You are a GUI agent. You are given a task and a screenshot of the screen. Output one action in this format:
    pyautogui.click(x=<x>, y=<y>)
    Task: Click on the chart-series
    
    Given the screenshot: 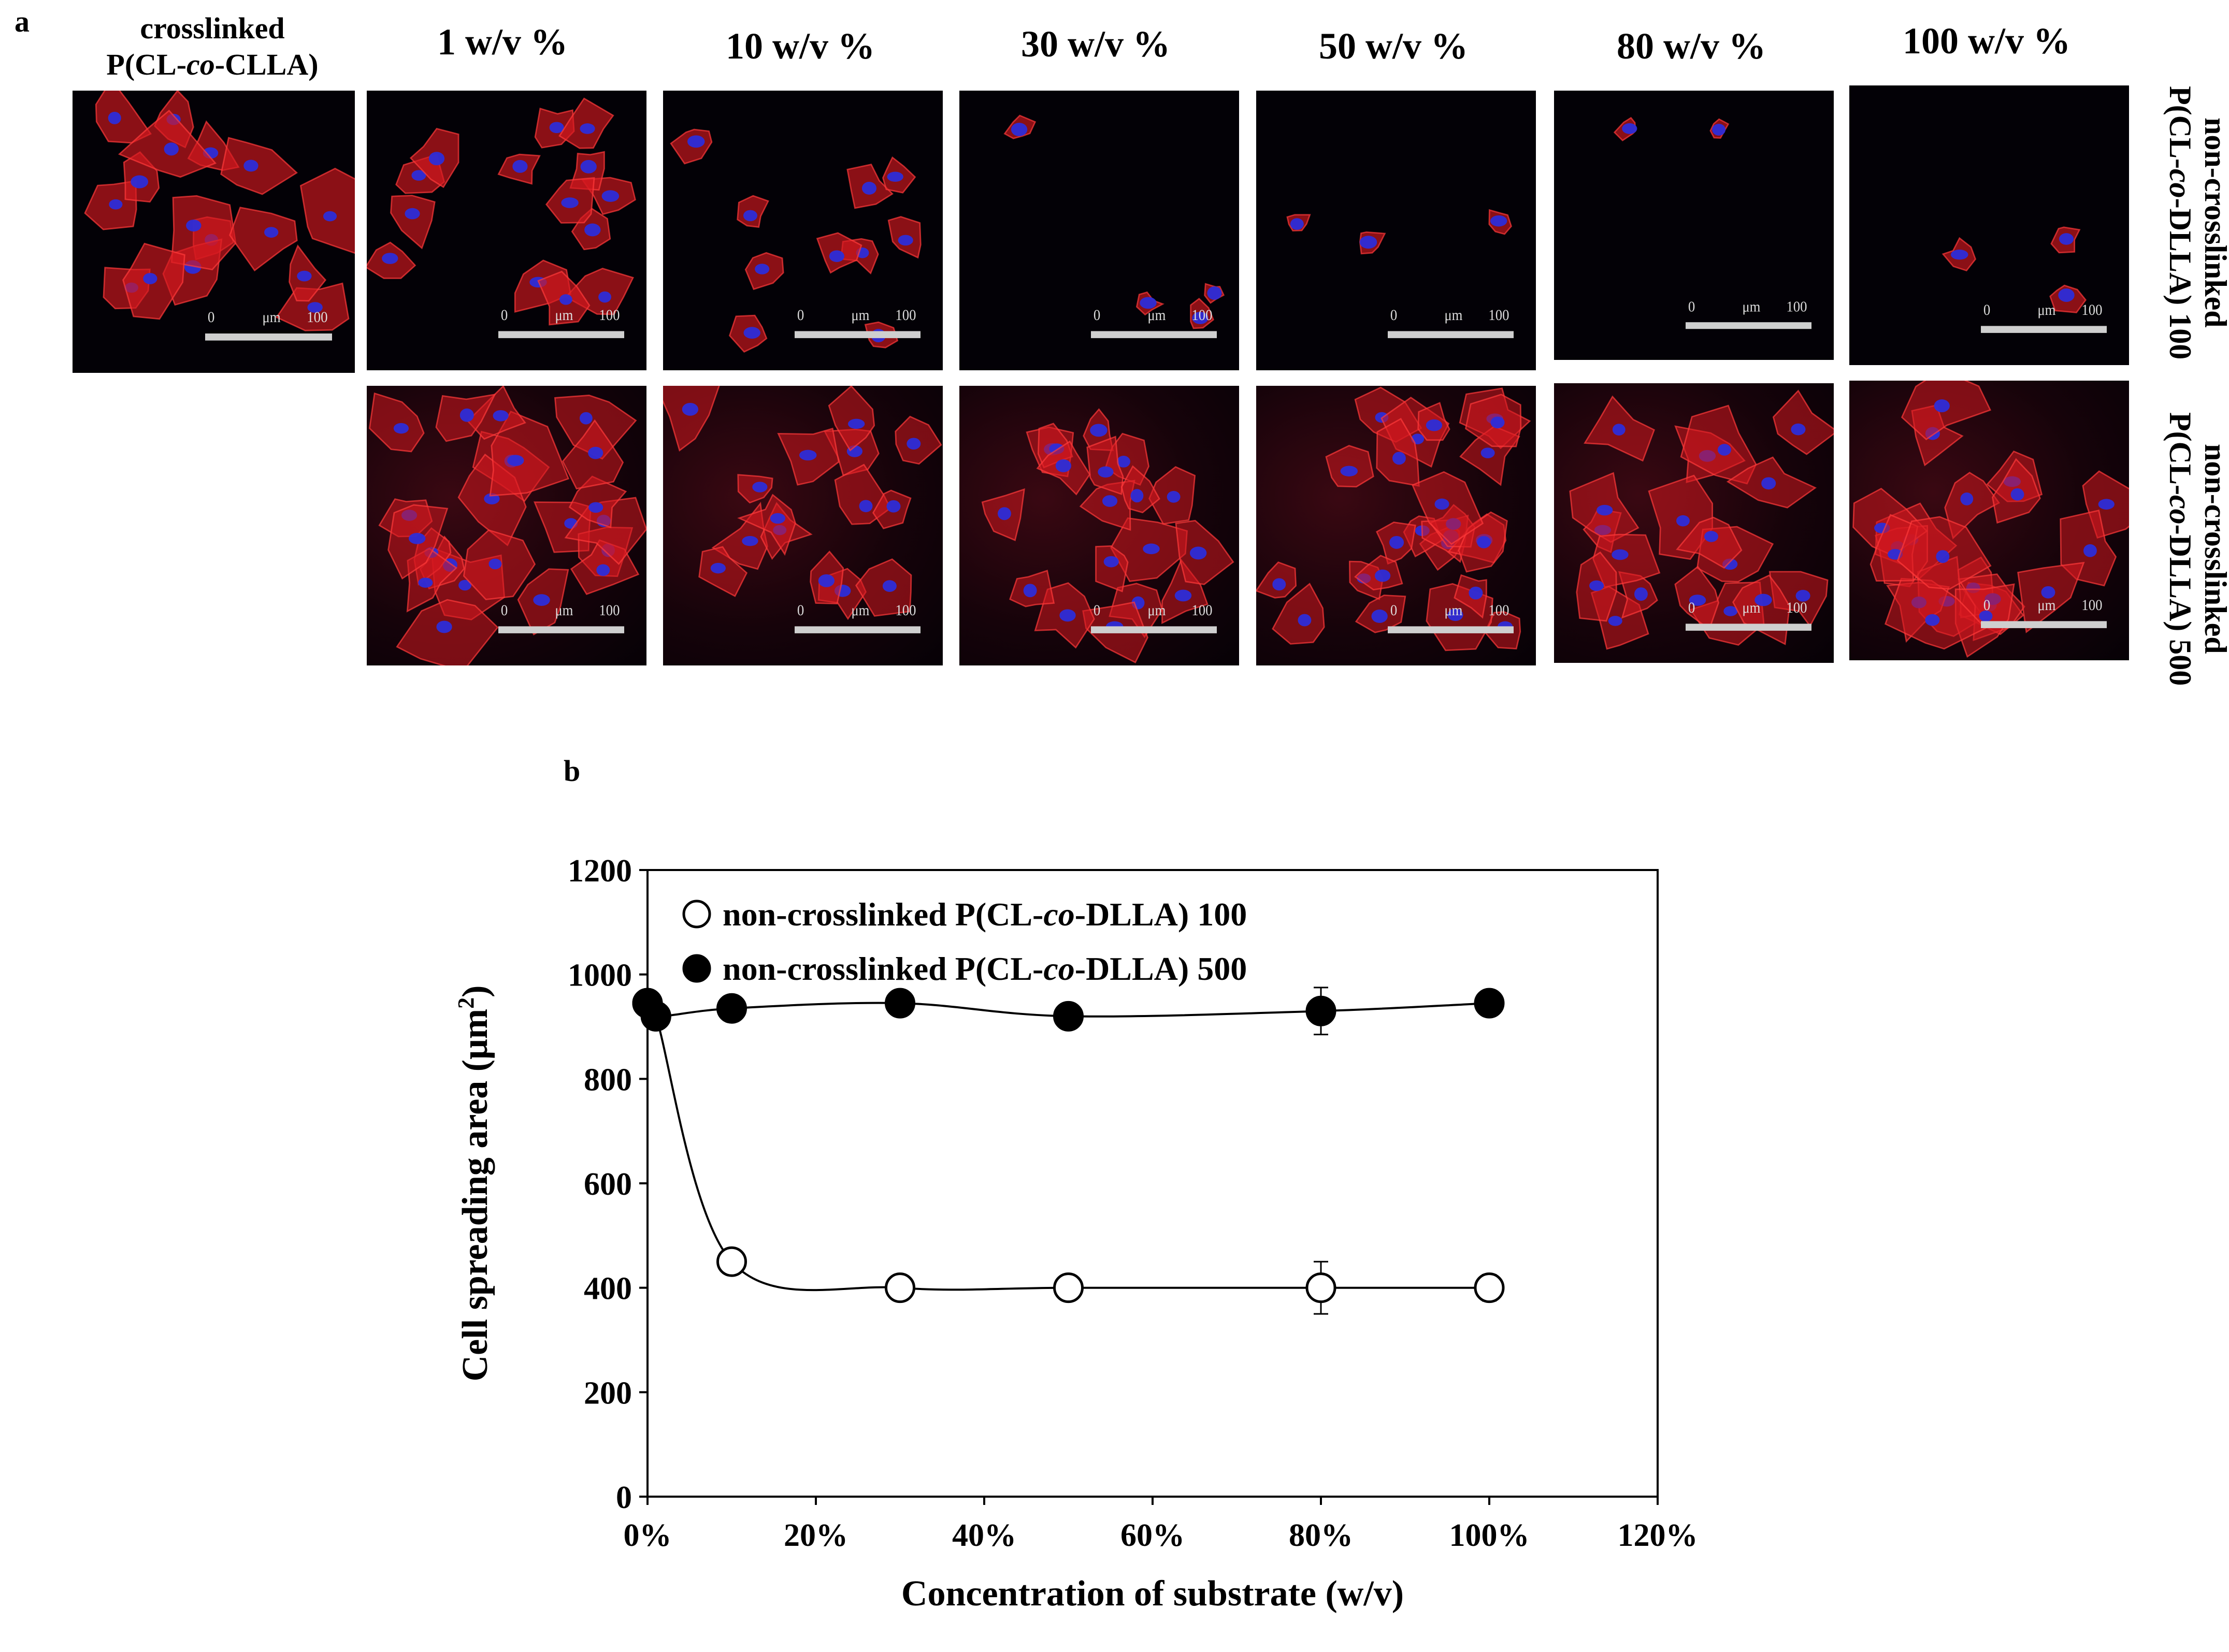 What is the action you would take?
    pyautogui.click(x=1068, y=1151)
    